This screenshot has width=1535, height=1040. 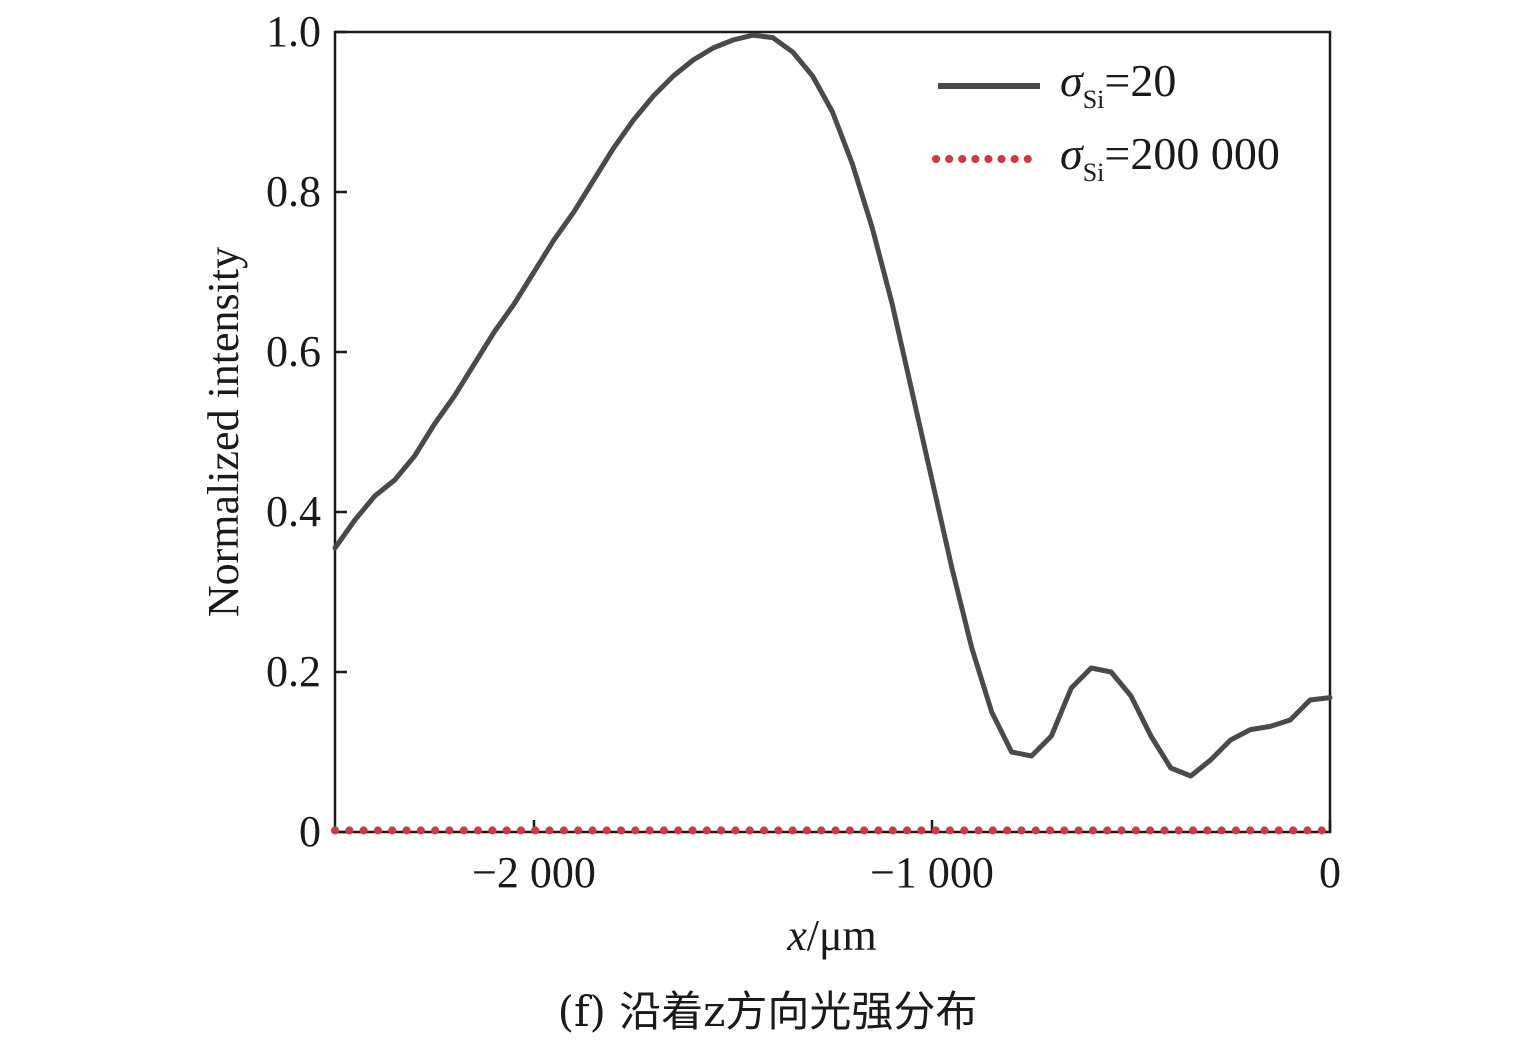 I want to click on x-axis-ticks: −2 000 −1 000 0, so click(x=906, y=858).